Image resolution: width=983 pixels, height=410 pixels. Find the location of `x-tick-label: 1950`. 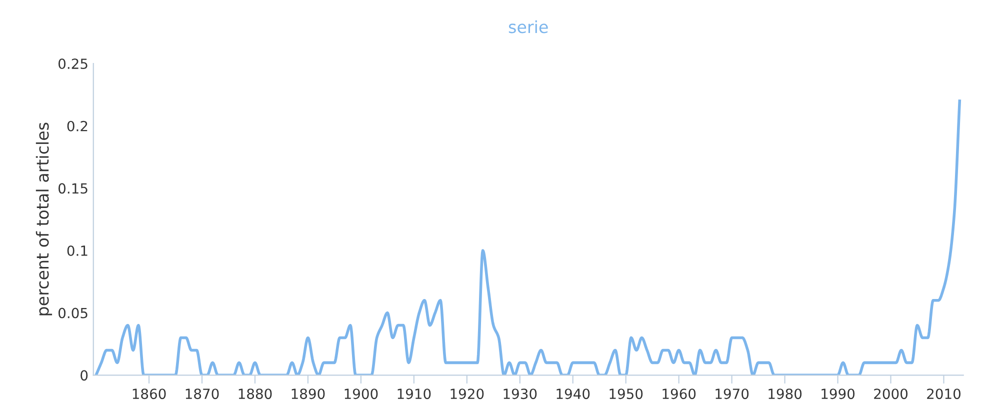

x-tick-label: 1950 is located at coordinates (626, 394).